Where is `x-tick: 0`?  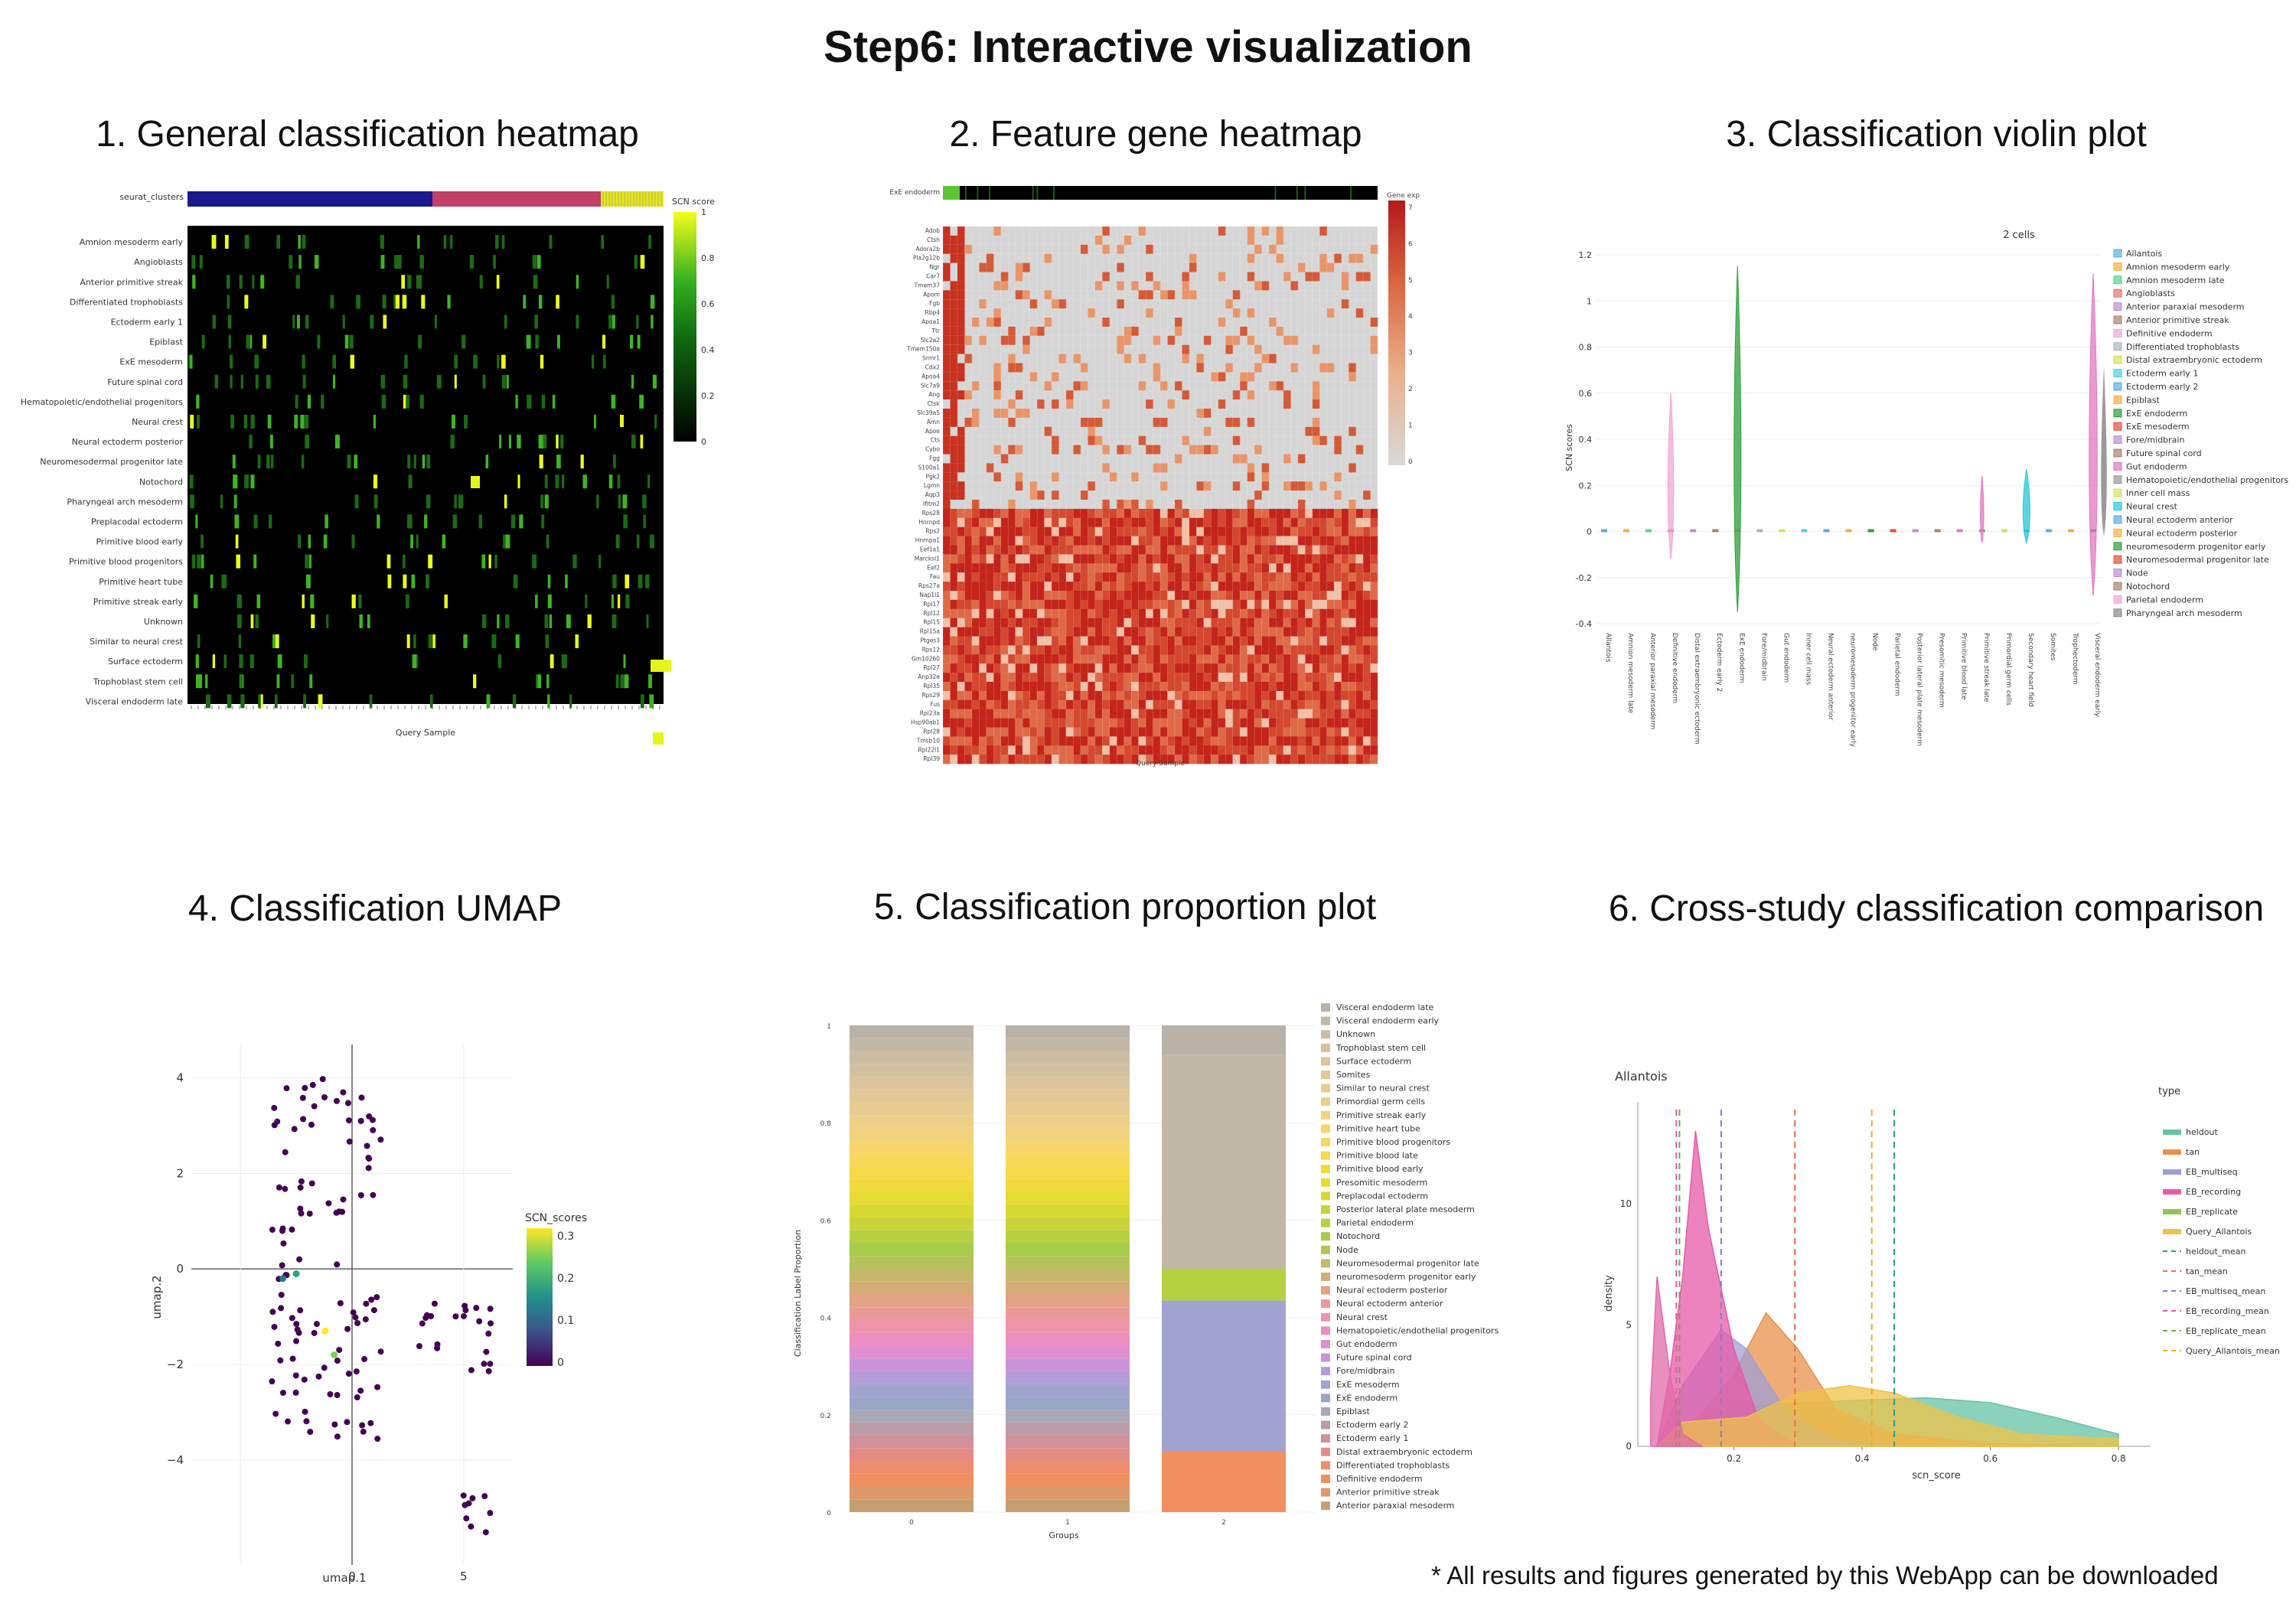 x-tick: 0 is located at coordinates (352, 1577).